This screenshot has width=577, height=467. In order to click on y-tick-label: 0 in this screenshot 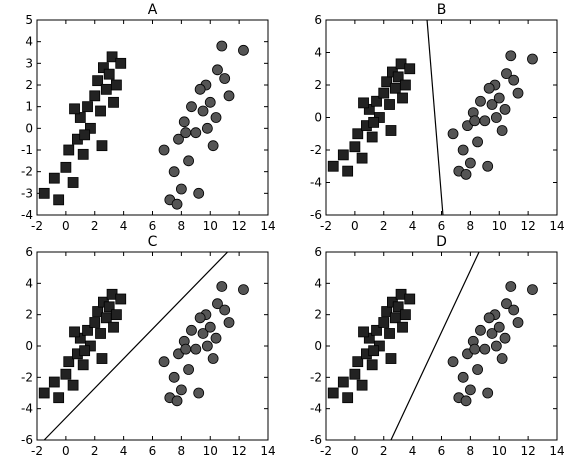, I will do `click(318, 118)`.